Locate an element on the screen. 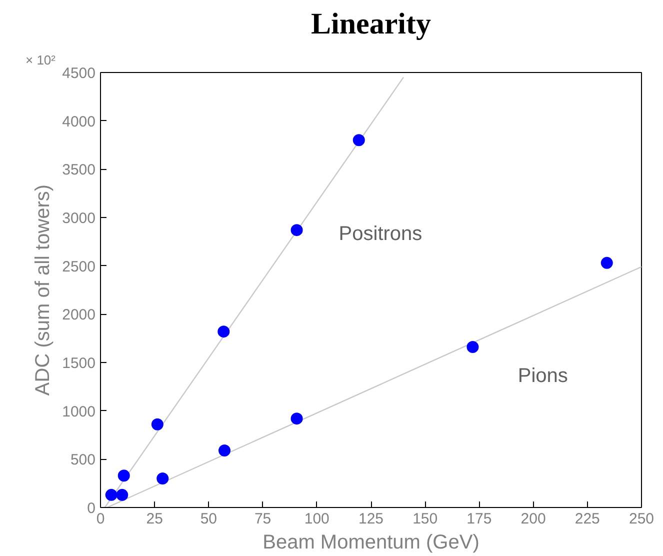 The width and height of the screenshot is (663, 556). x-tick-label: 75 is located at coordinates (263, 519).